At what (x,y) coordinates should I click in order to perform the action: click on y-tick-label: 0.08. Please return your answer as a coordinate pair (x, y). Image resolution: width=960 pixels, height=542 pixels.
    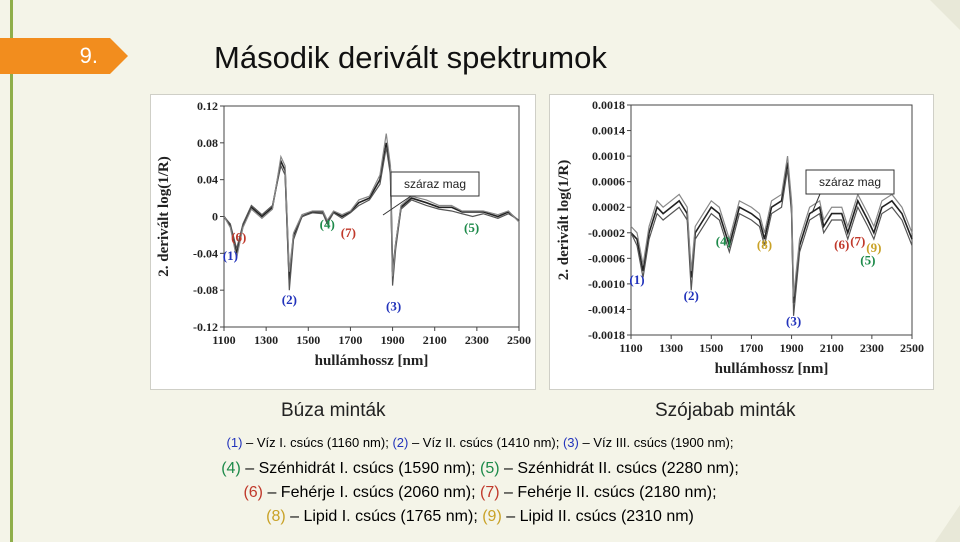
    Looking at the image, I should click on (207, 143).